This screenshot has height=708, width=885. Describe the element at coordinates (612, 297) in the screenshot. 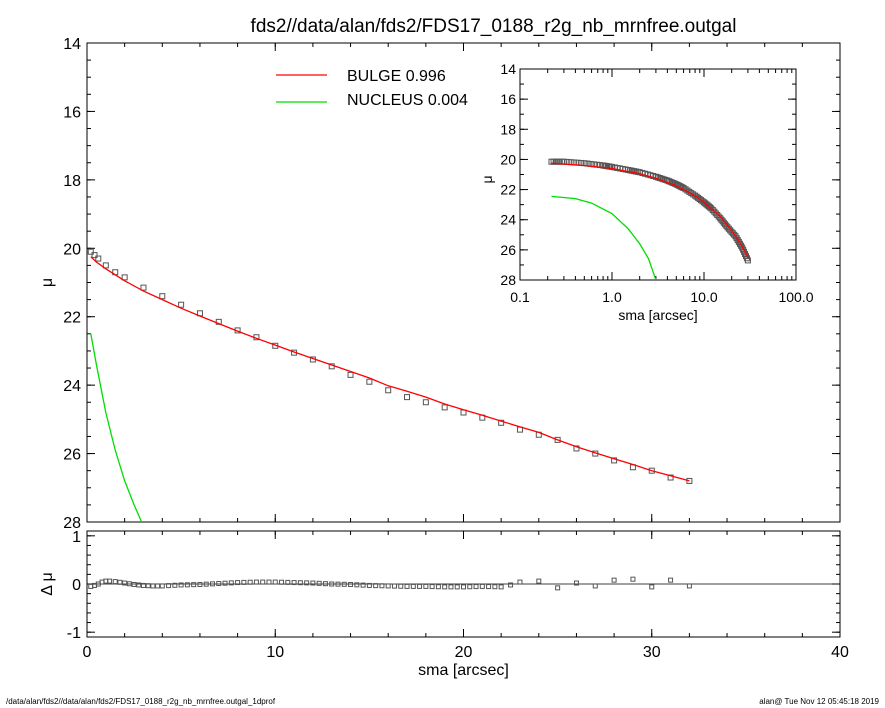

I see `inset-x-tick-label: 1.0` at that location.